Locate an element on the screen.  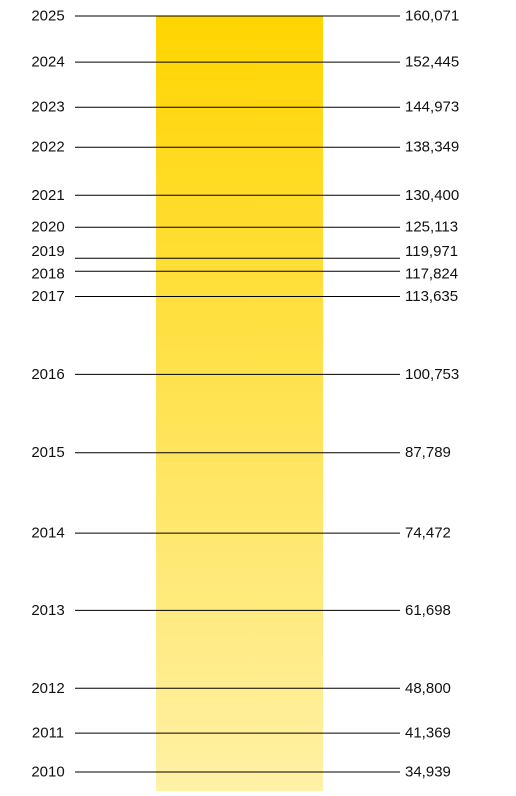
value-label: 117,824 is located at coordinates (431, 274).